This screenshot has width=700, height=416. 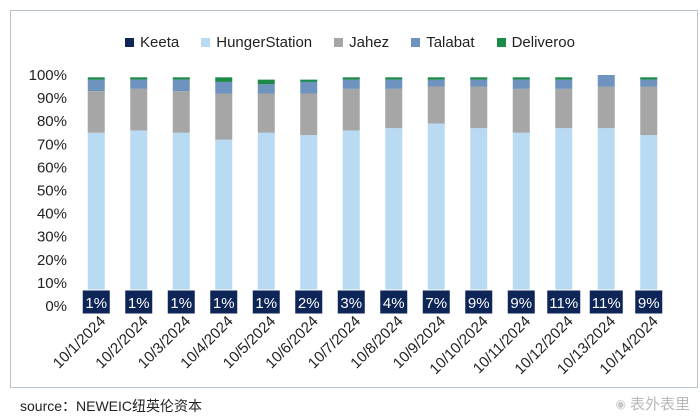 What do you see at coordinates (653, 403) in the screenshot?
I see `watermark: ◉ 表外表里` at bounding box center [653, 403].